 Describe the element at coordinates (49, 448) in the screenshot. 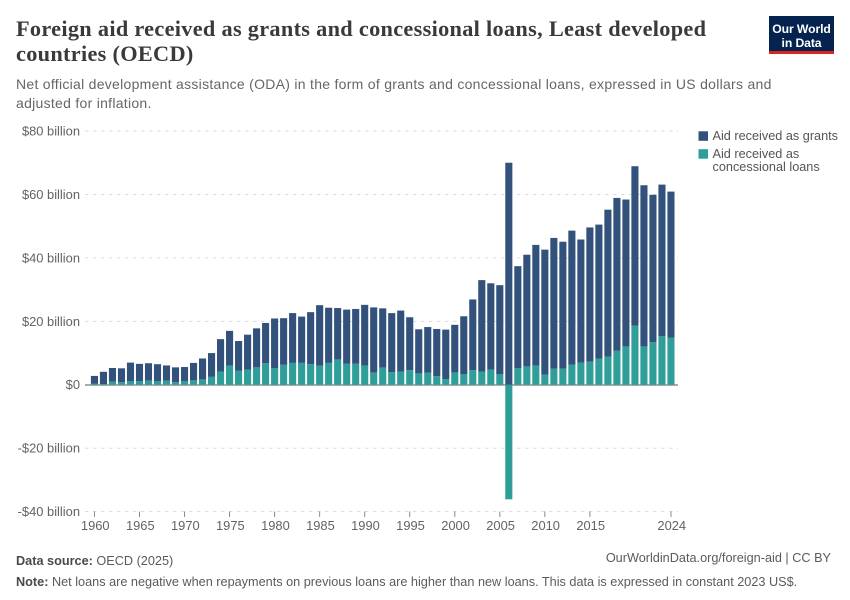

I see `svg-text: -$20 billion` at that location.